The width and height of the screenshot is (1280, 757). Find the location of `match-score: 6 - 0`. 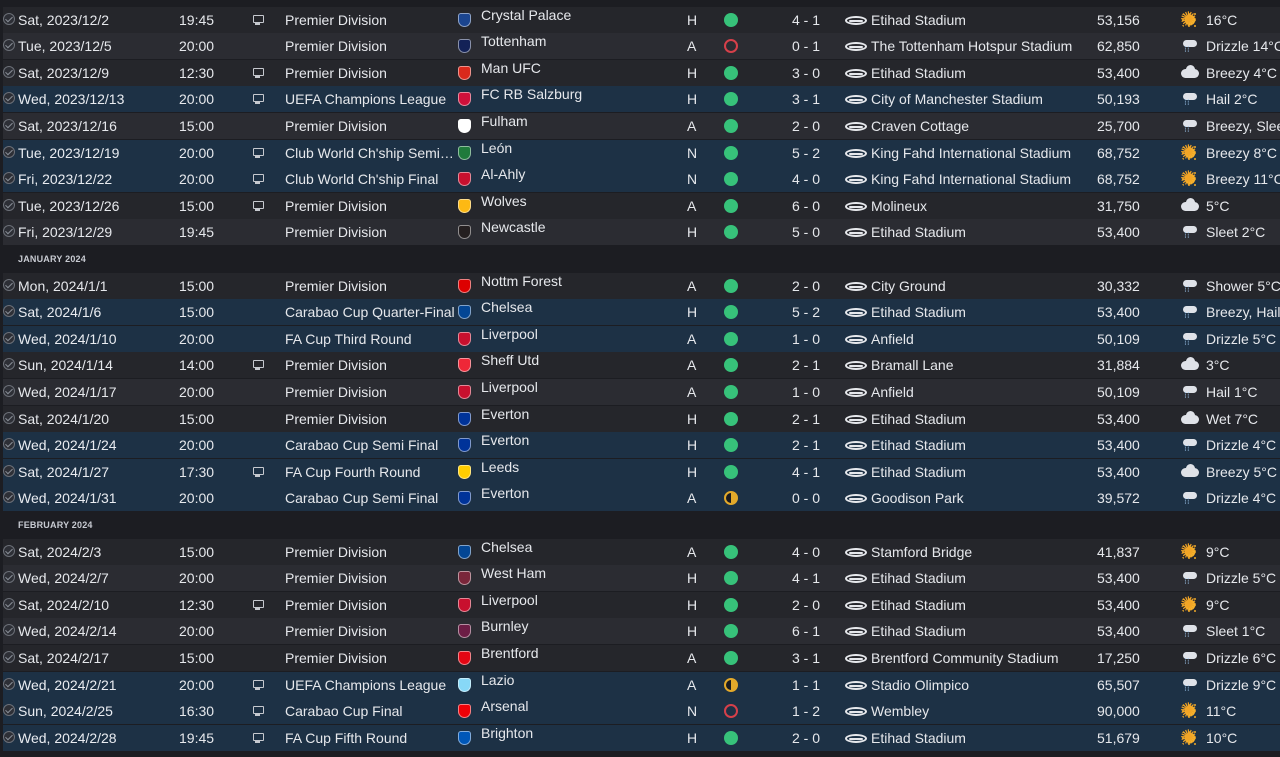

match-score: 6 - 0 is located at coordinates (806, 206).